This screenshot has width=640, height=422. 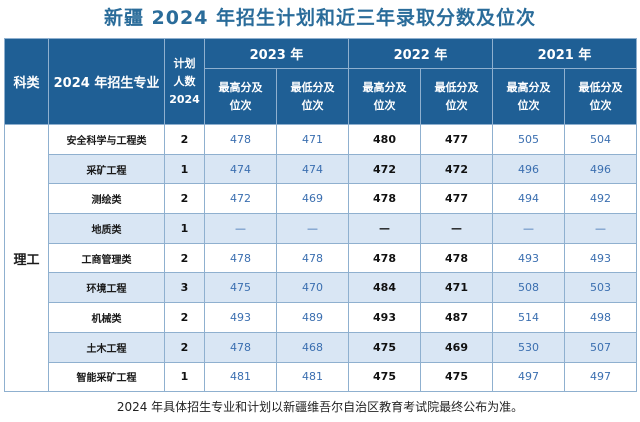 What do you see at coordinates (312, 169) in the screenshot?
I see `score-cell: 474` at bounding box center [312, 169].